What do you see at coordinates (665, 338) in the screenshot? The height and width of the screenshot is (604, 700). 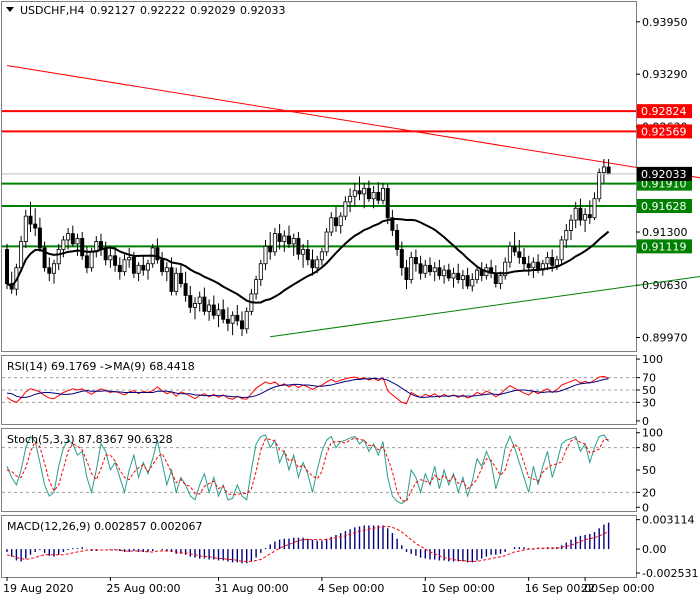 I see `price-tick-label: 0.89970` at bounding box center [665, 338].